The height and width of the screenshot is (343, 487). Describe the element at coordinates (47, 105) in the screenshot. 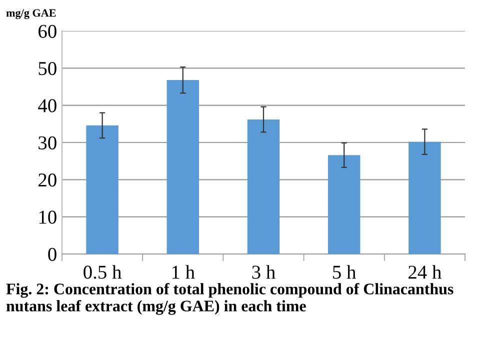

I see `y-tick-label: 40` at that location.